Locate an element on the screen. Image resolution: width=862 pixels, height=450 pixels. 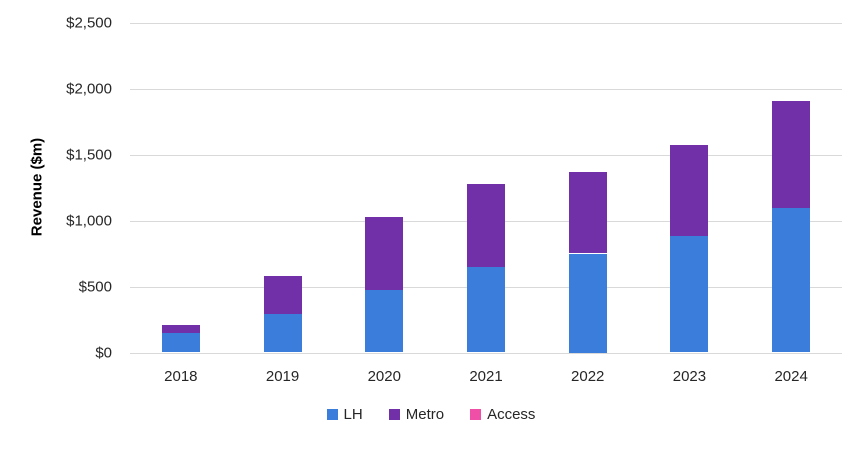
bar-segment-lh-2023 is located at coordinates (689, 294).